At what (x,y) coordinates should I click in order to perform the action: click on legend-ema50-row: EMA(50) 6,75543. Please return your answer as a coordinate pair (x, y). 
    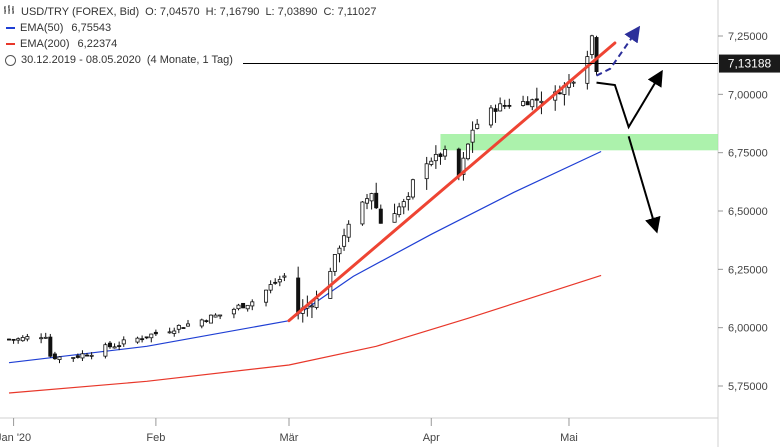
    Looking at the image, I should click on (193, 28).